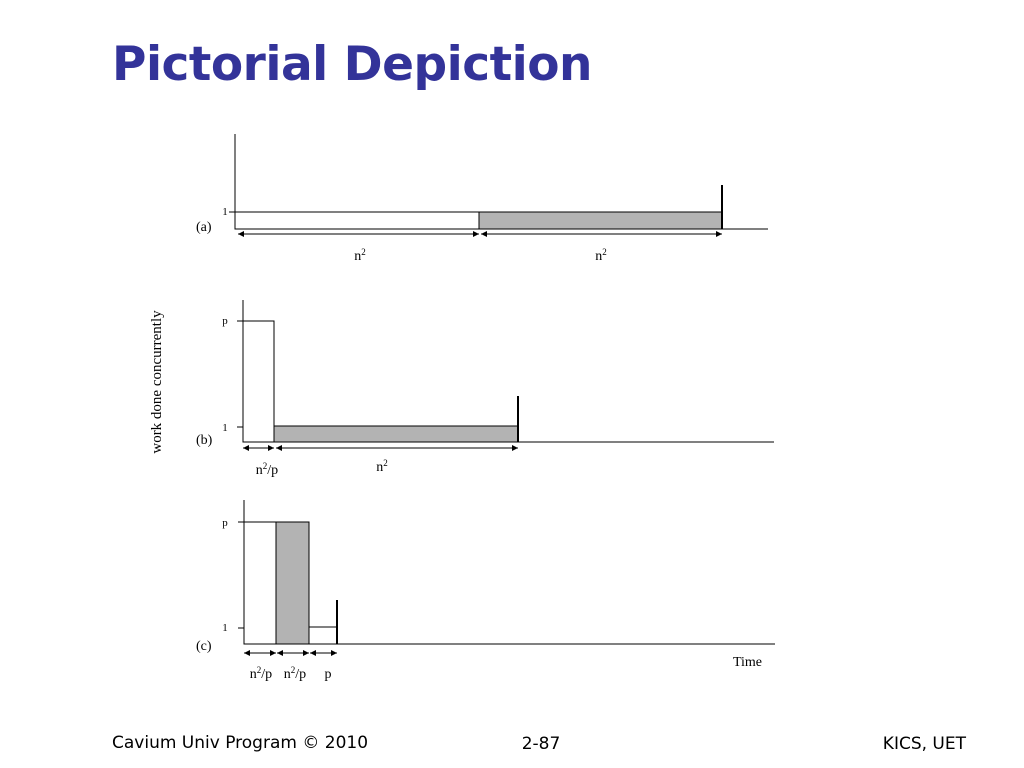  What do you see at coordinates (295, 673) in the screenshot?
I see `panel-c-segment-label-2: n2/p` at bounding box center [295, 673].